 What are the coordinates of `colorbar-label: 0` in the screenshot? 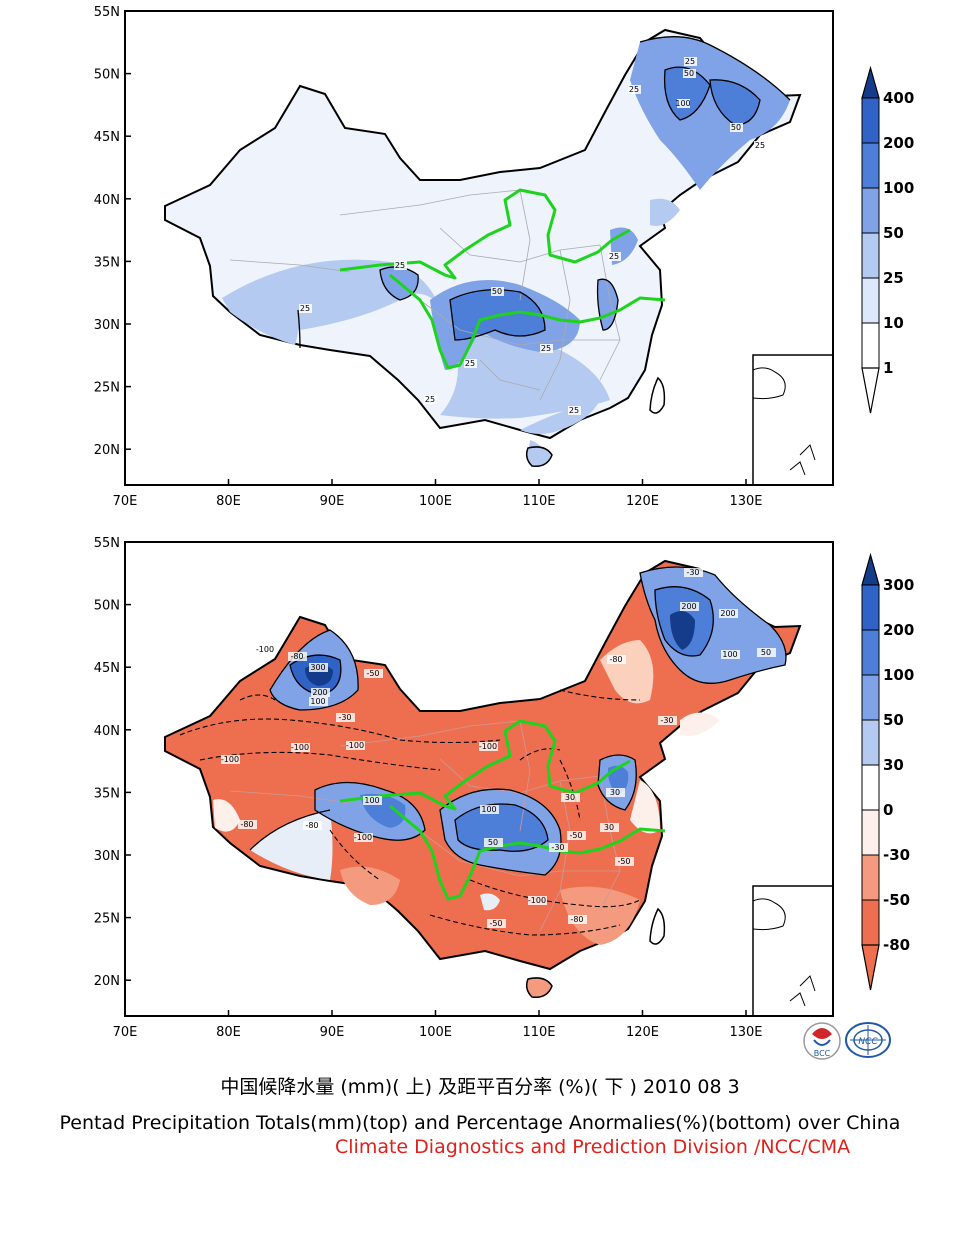 It's located at (888, 810).